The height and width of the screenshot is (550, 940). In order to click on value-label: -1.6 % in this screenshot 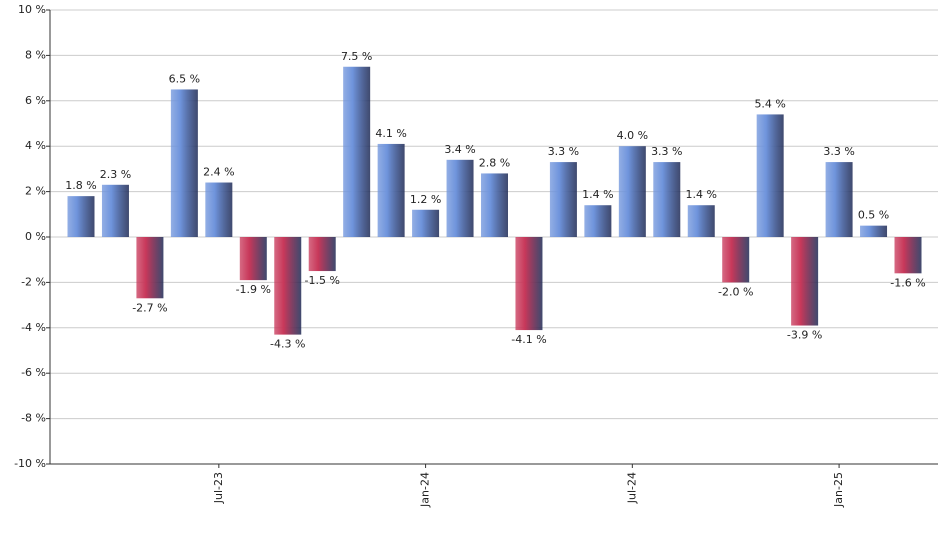, I will do `click(907, 282)`.